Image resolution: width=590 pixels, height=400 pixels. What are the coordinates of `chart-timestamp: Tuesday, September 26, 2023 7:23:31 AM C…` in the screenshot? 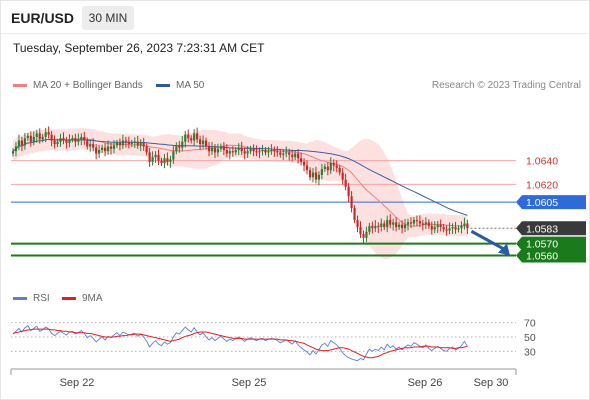 It's located at (139, 48).